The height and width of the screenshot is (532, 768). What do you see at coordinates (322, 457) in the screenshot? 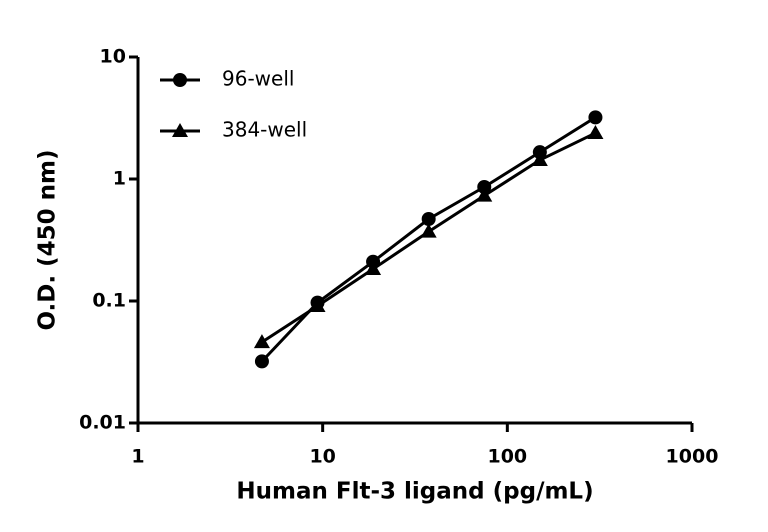
I see `x-tick-label: 10` at bounding box center [322, 457].